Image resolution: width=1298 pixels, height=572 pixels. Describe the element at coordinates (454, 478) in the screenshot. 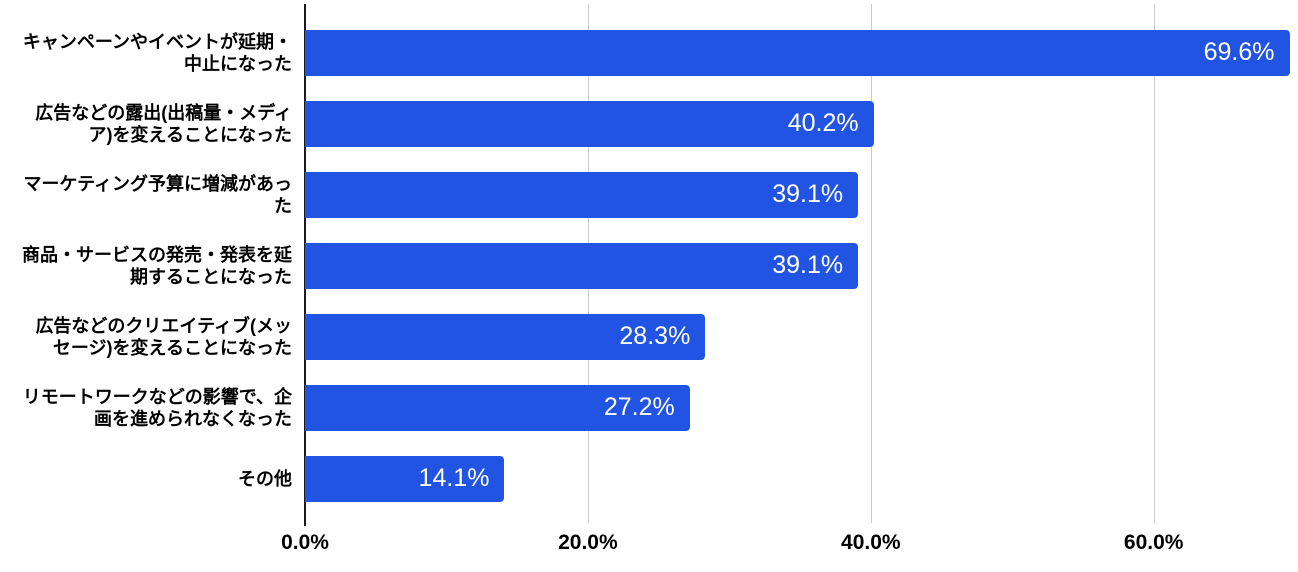

I see `value-label: 14.1%` at that location.